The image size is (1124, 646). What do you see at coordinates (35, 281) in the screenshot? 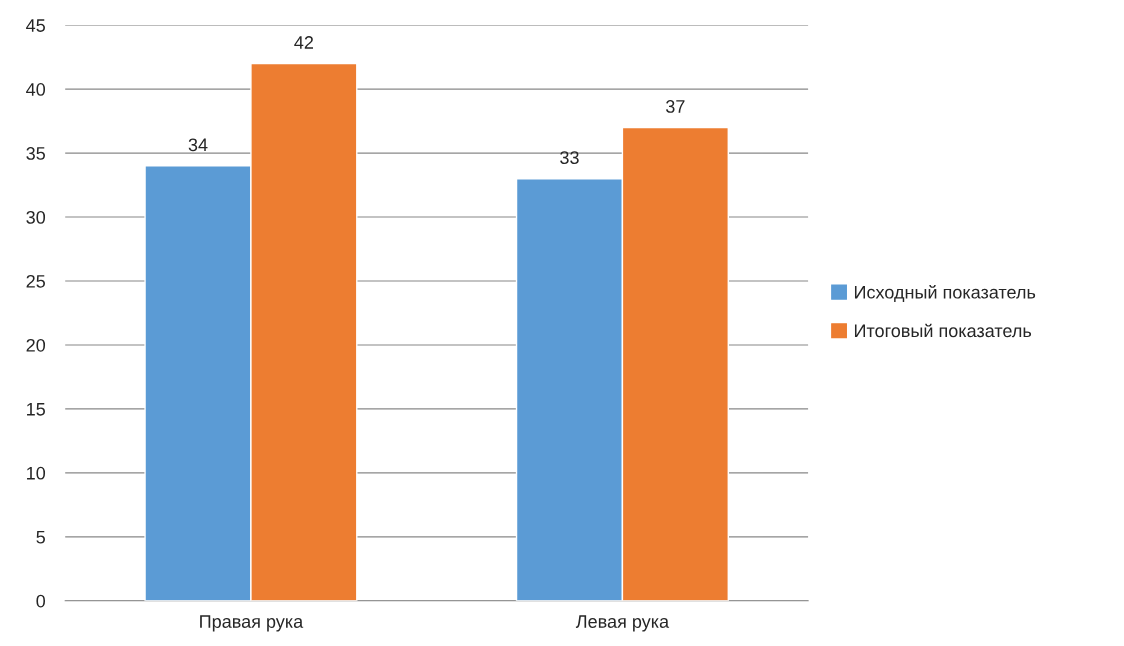
I see `y-tick-label: 25` at bounding box center [35, 281].